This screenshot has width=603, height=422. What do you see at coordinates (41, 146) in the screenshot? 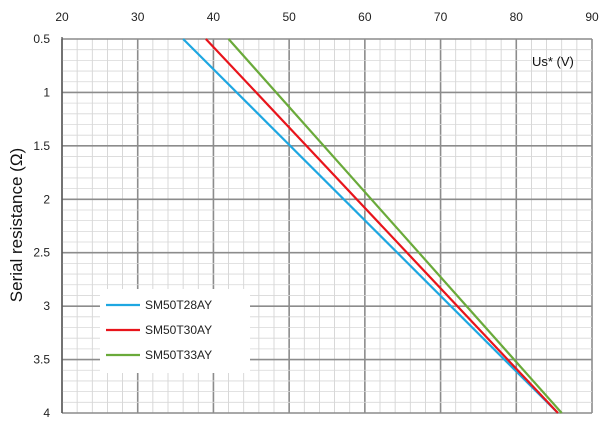
I see `y-tick-label: 1.5` at bounding box center [41, 146].